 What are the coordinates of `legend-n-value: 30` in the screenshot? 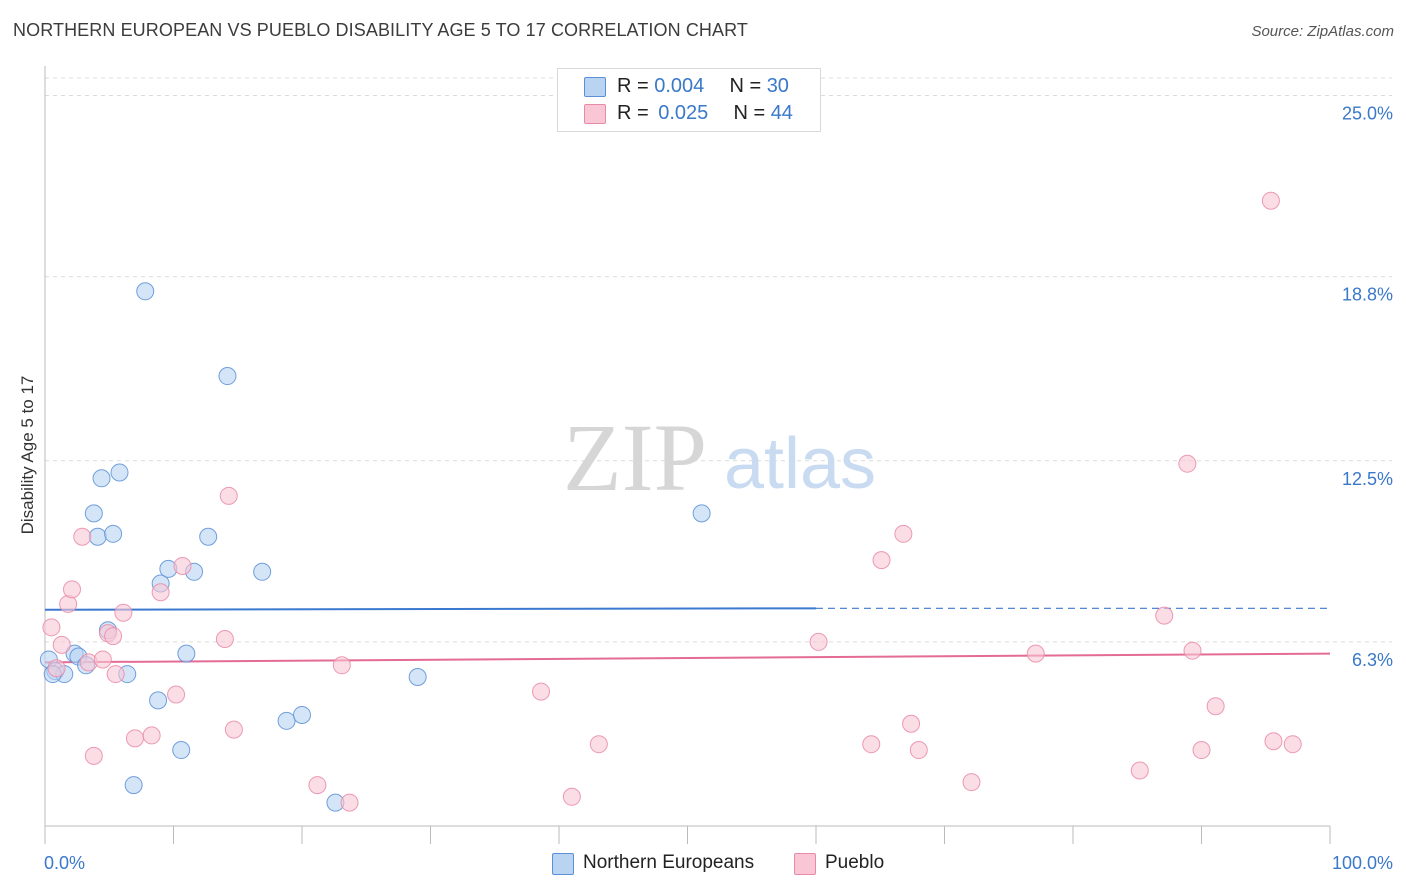 It's located at (777, 86).